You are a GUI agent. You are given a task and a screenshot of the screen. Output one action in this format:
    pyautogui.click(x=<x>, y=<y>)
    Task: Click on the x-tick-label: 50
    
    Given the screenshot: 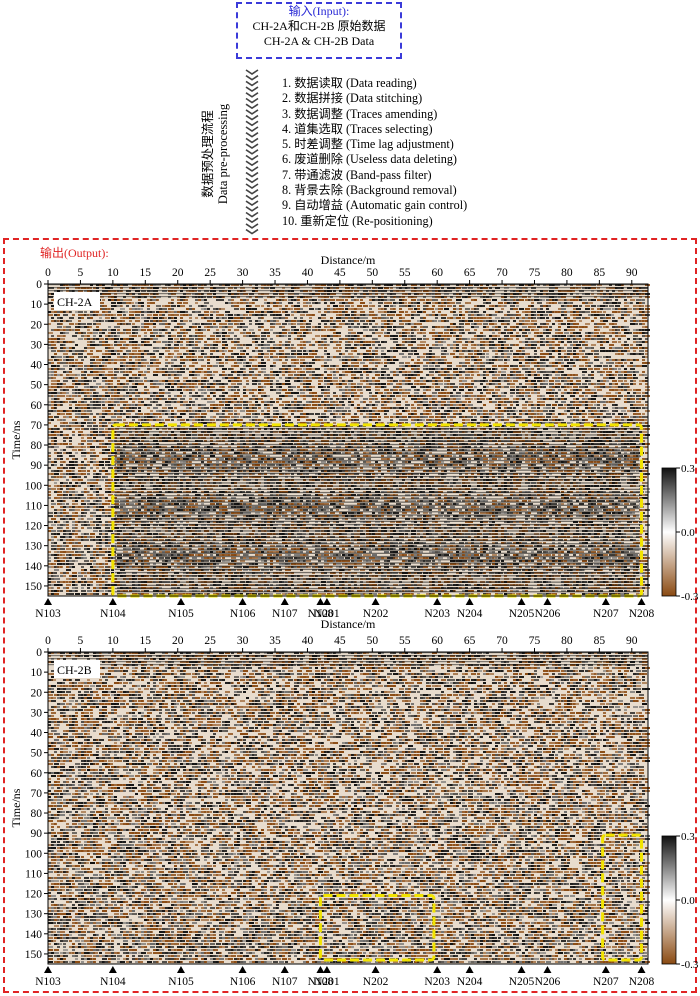 What is the action you would take?
    pyautogui.click(x=373, y=641)
    